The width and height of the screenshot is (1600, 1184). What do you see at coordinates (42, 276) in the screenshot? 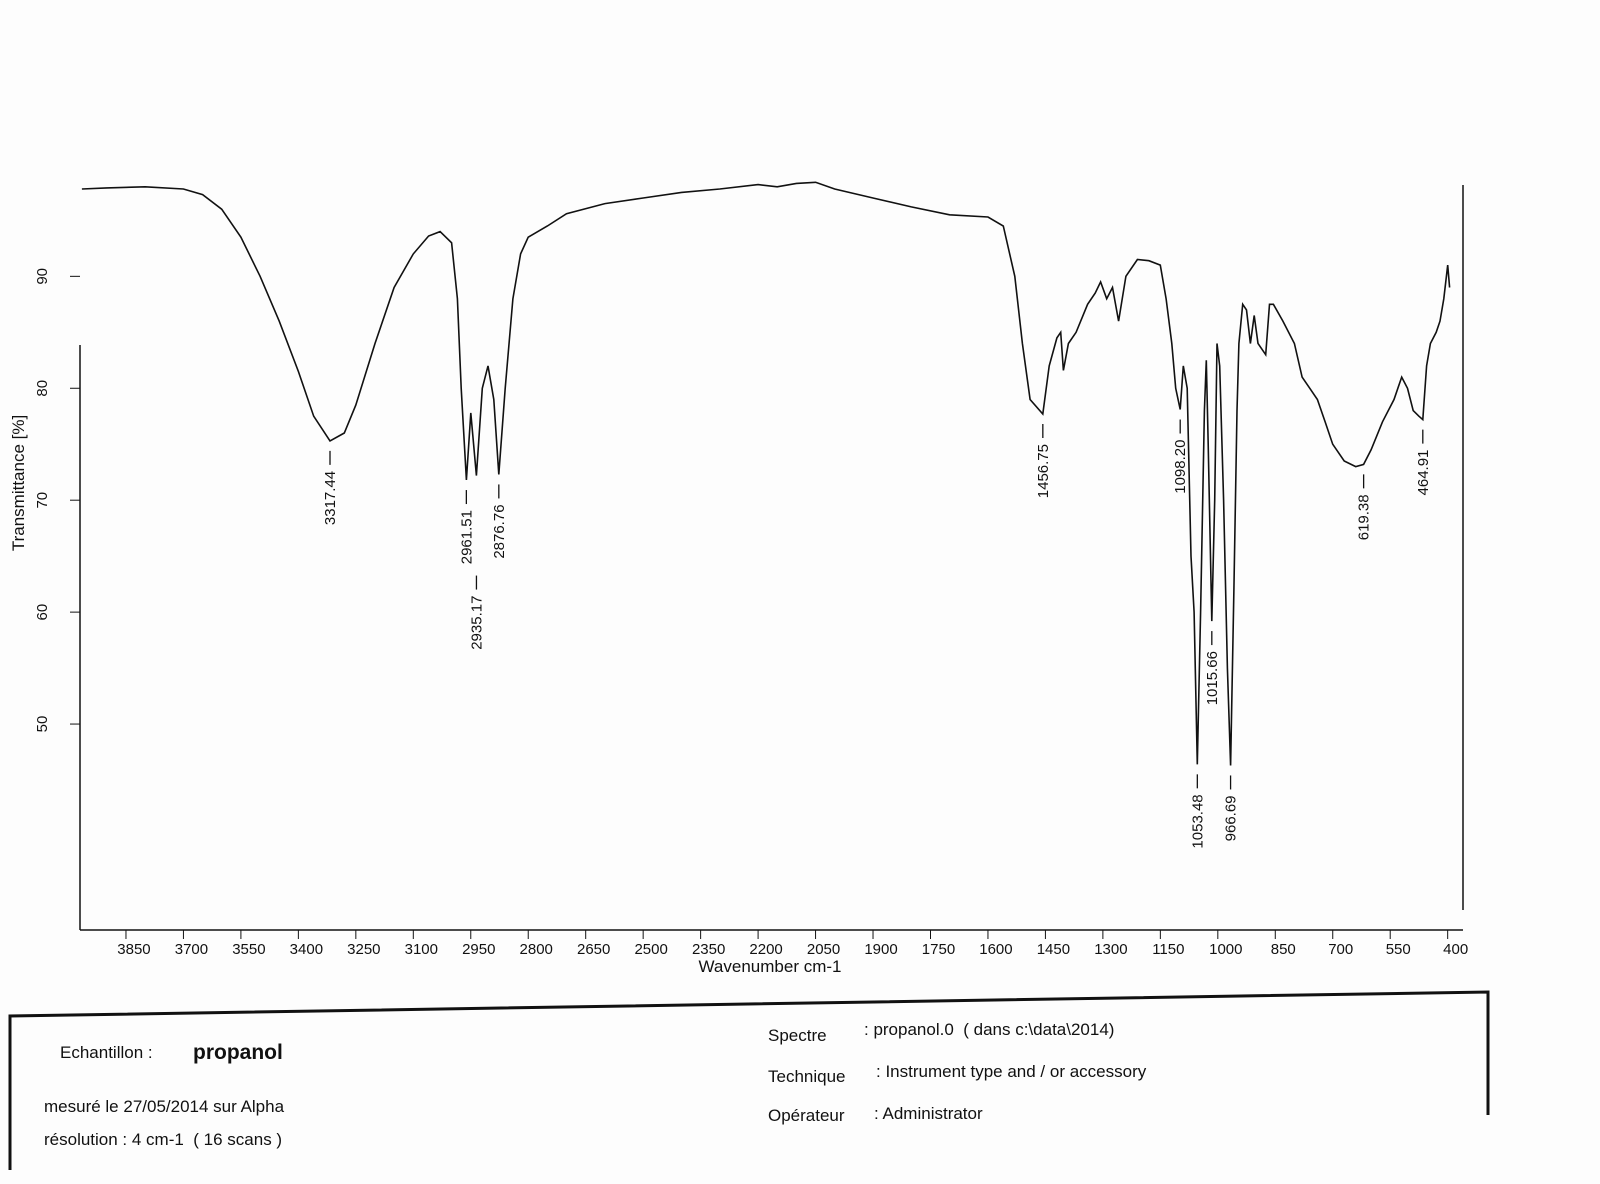
I see `y-tick-label: 90` at bounding box center [42, 276].